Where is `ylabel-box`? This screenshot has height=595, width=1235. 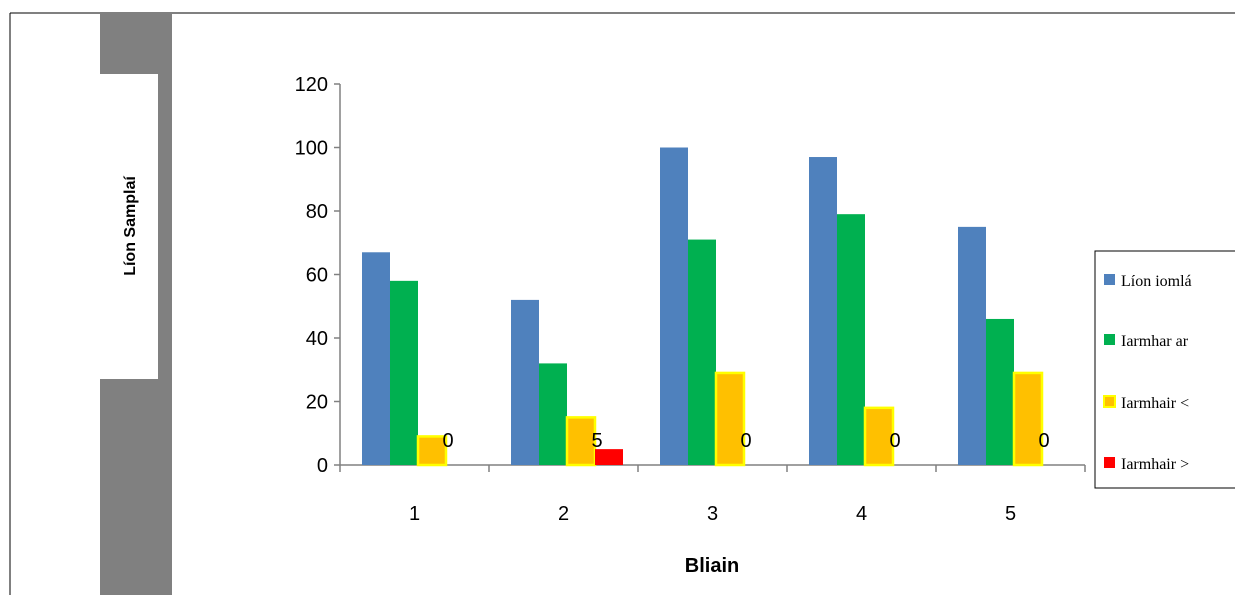 ylabel-box is located at coordinates (129, 226).